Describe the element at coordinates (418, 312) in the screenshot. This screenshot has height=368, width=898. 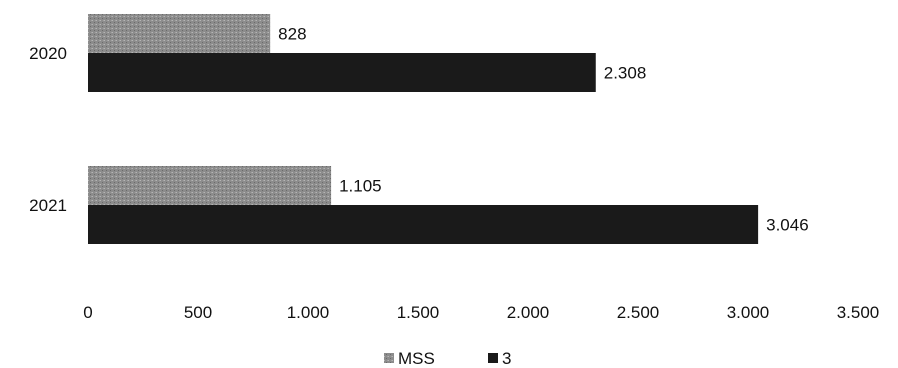
I see `x-tick-label: 1.500` at that location.